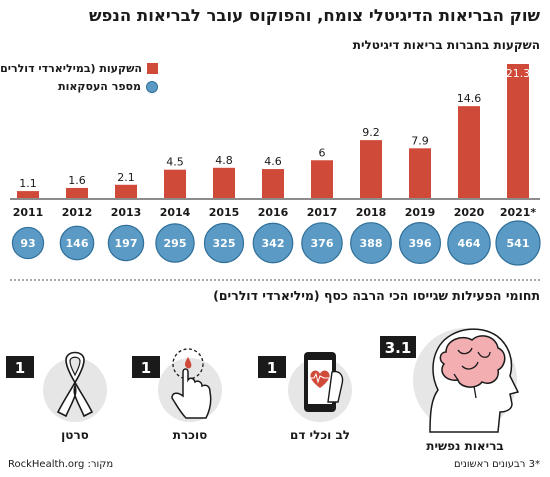 The width and height of the screenshot is (550, 477). What do you see at coordinates (518, 131) in the screenshot?
I see `bar-2021*` at bounding box center [518, 131].